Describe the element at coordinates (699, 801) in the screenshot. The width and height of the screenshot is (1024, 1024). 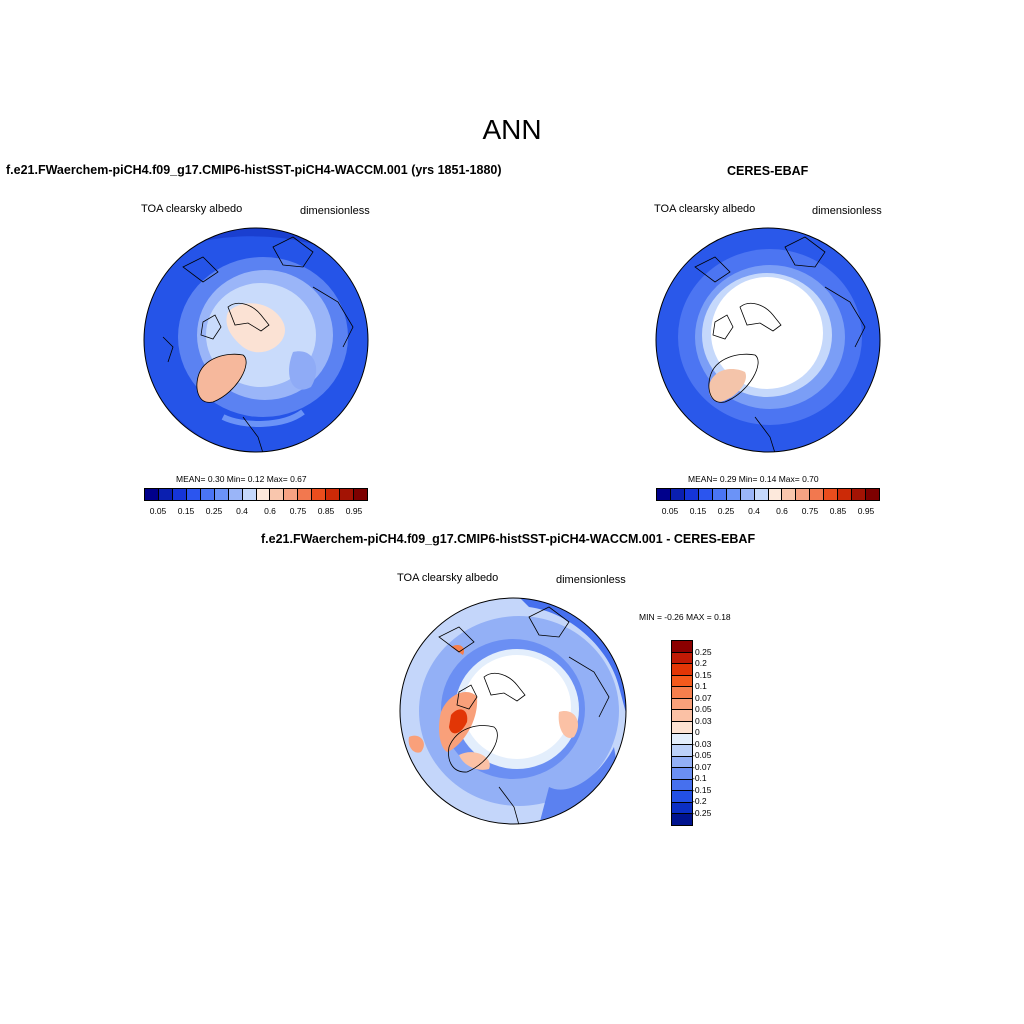
I see `diff-colorbar-tick-label: -0.2` at that location.